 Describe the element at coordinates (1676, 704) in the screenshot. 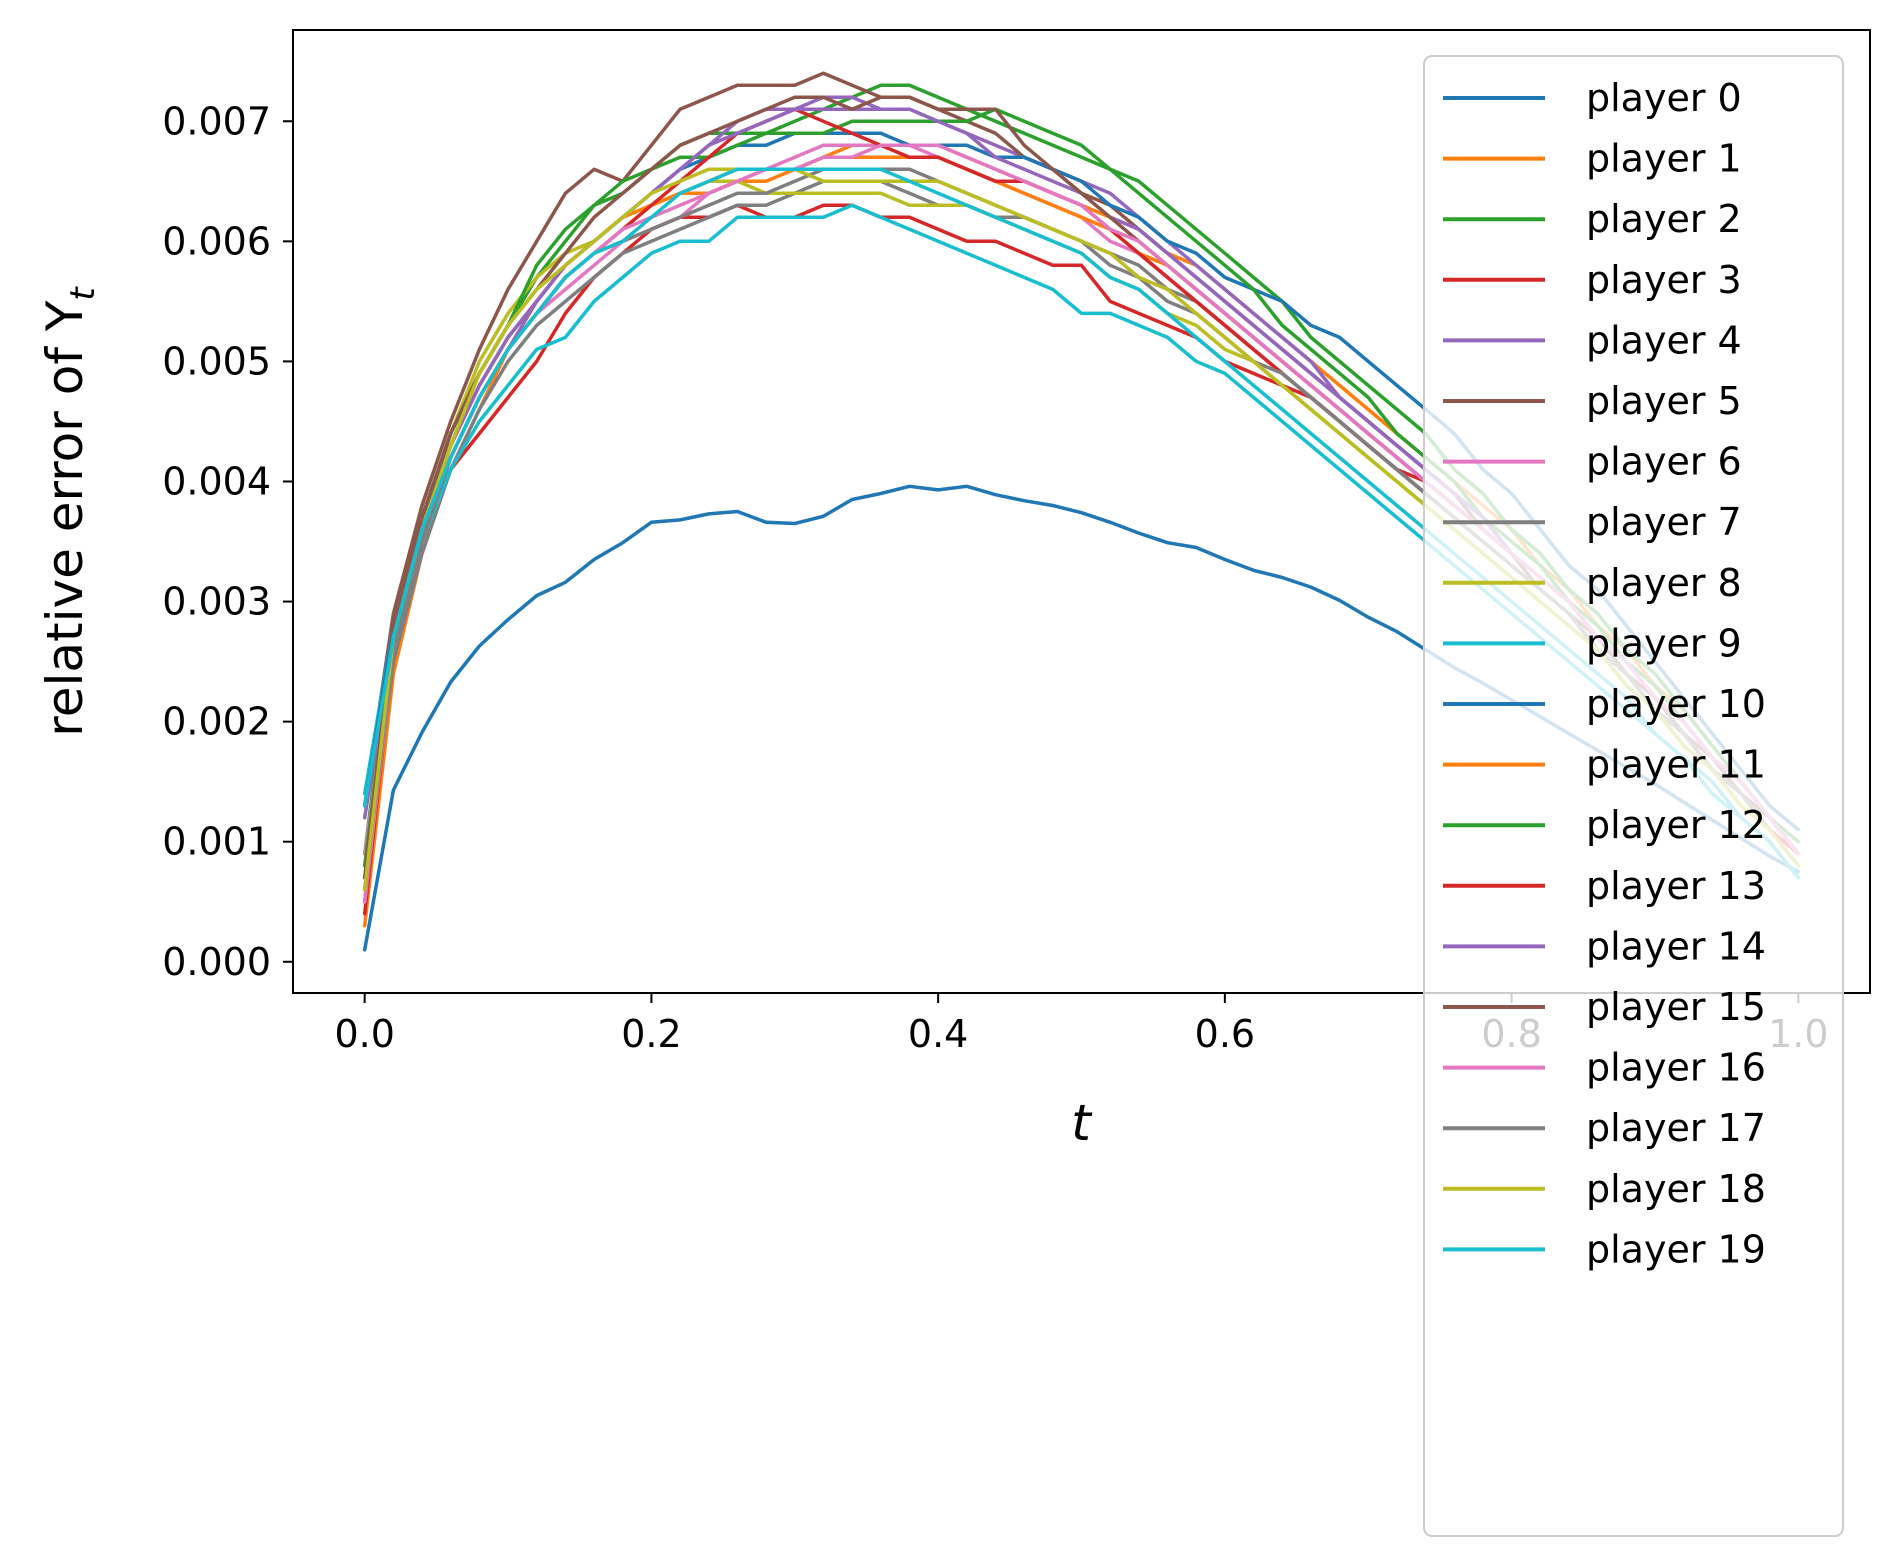

I see `legend-label-10: player 10` at that location.